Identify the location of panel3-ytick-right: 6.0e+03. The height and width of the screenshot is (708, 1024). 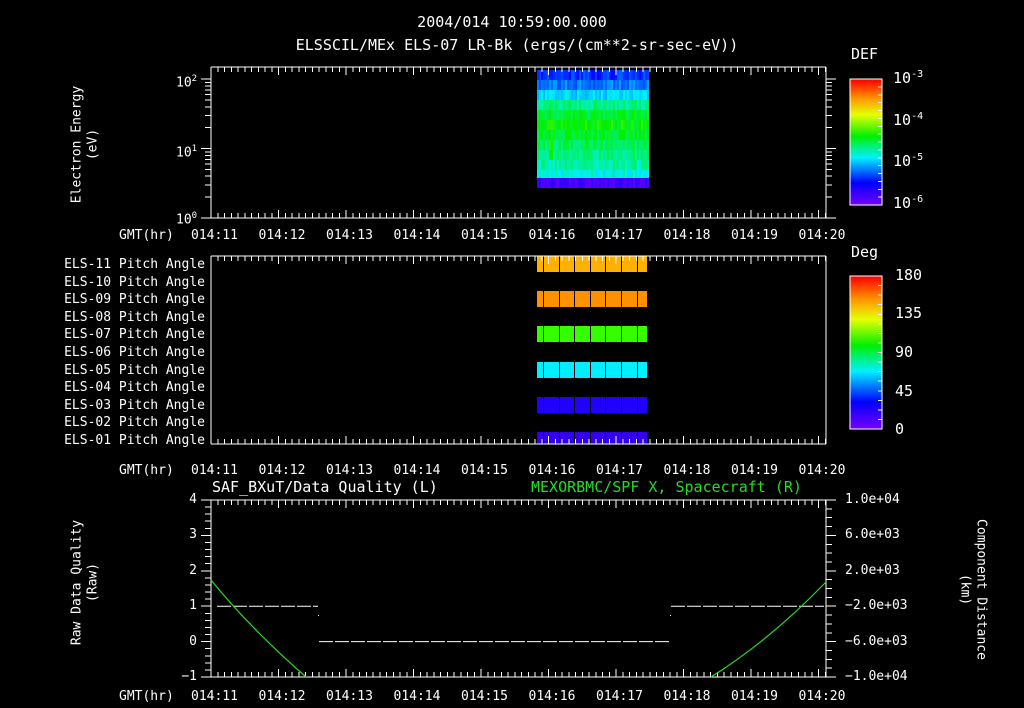
(872, 535).